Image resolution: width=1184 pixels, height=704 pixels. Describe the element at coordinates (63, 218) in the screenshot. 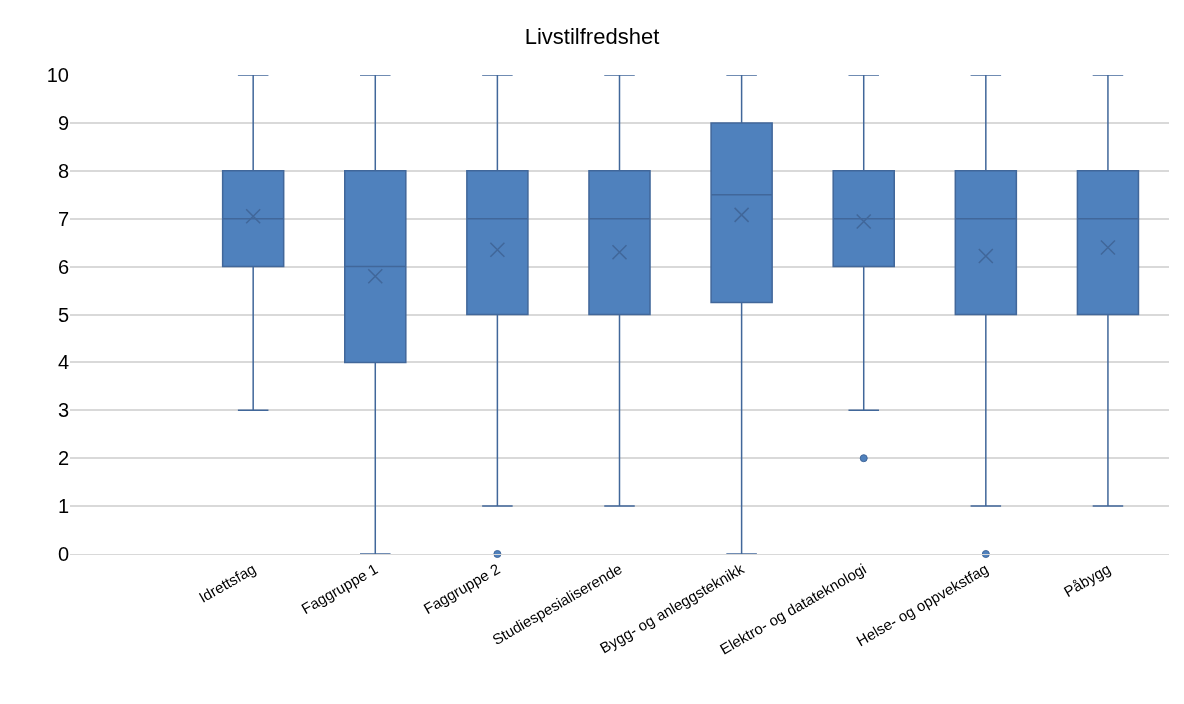

I see `y-tick-label: 7` at that location.